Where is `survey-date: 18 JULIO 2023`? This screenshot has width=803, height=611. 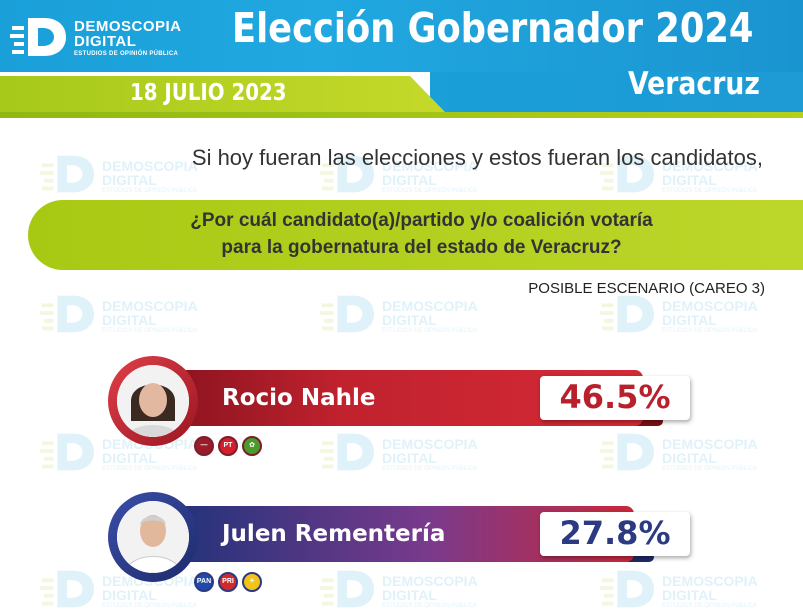 survey-date: 18 JULIO 2023 is located at coordinates (208, 93).